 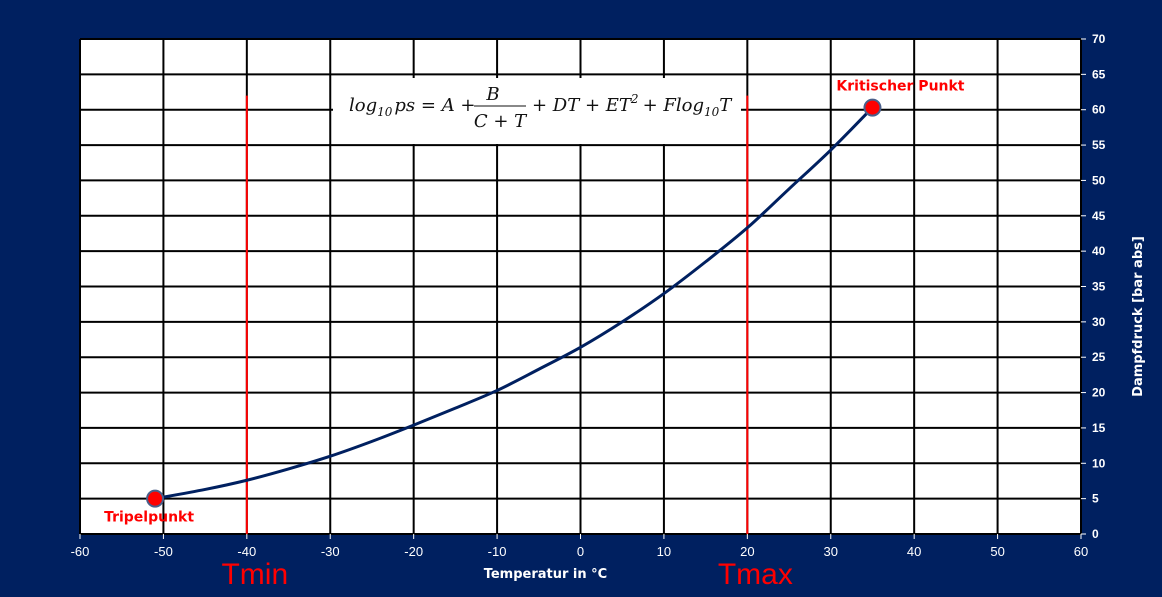 What do you see at coordinates (580, 551) in the screenshot?
I see `x-tick-label: 0` at bounding box center [580, 551].